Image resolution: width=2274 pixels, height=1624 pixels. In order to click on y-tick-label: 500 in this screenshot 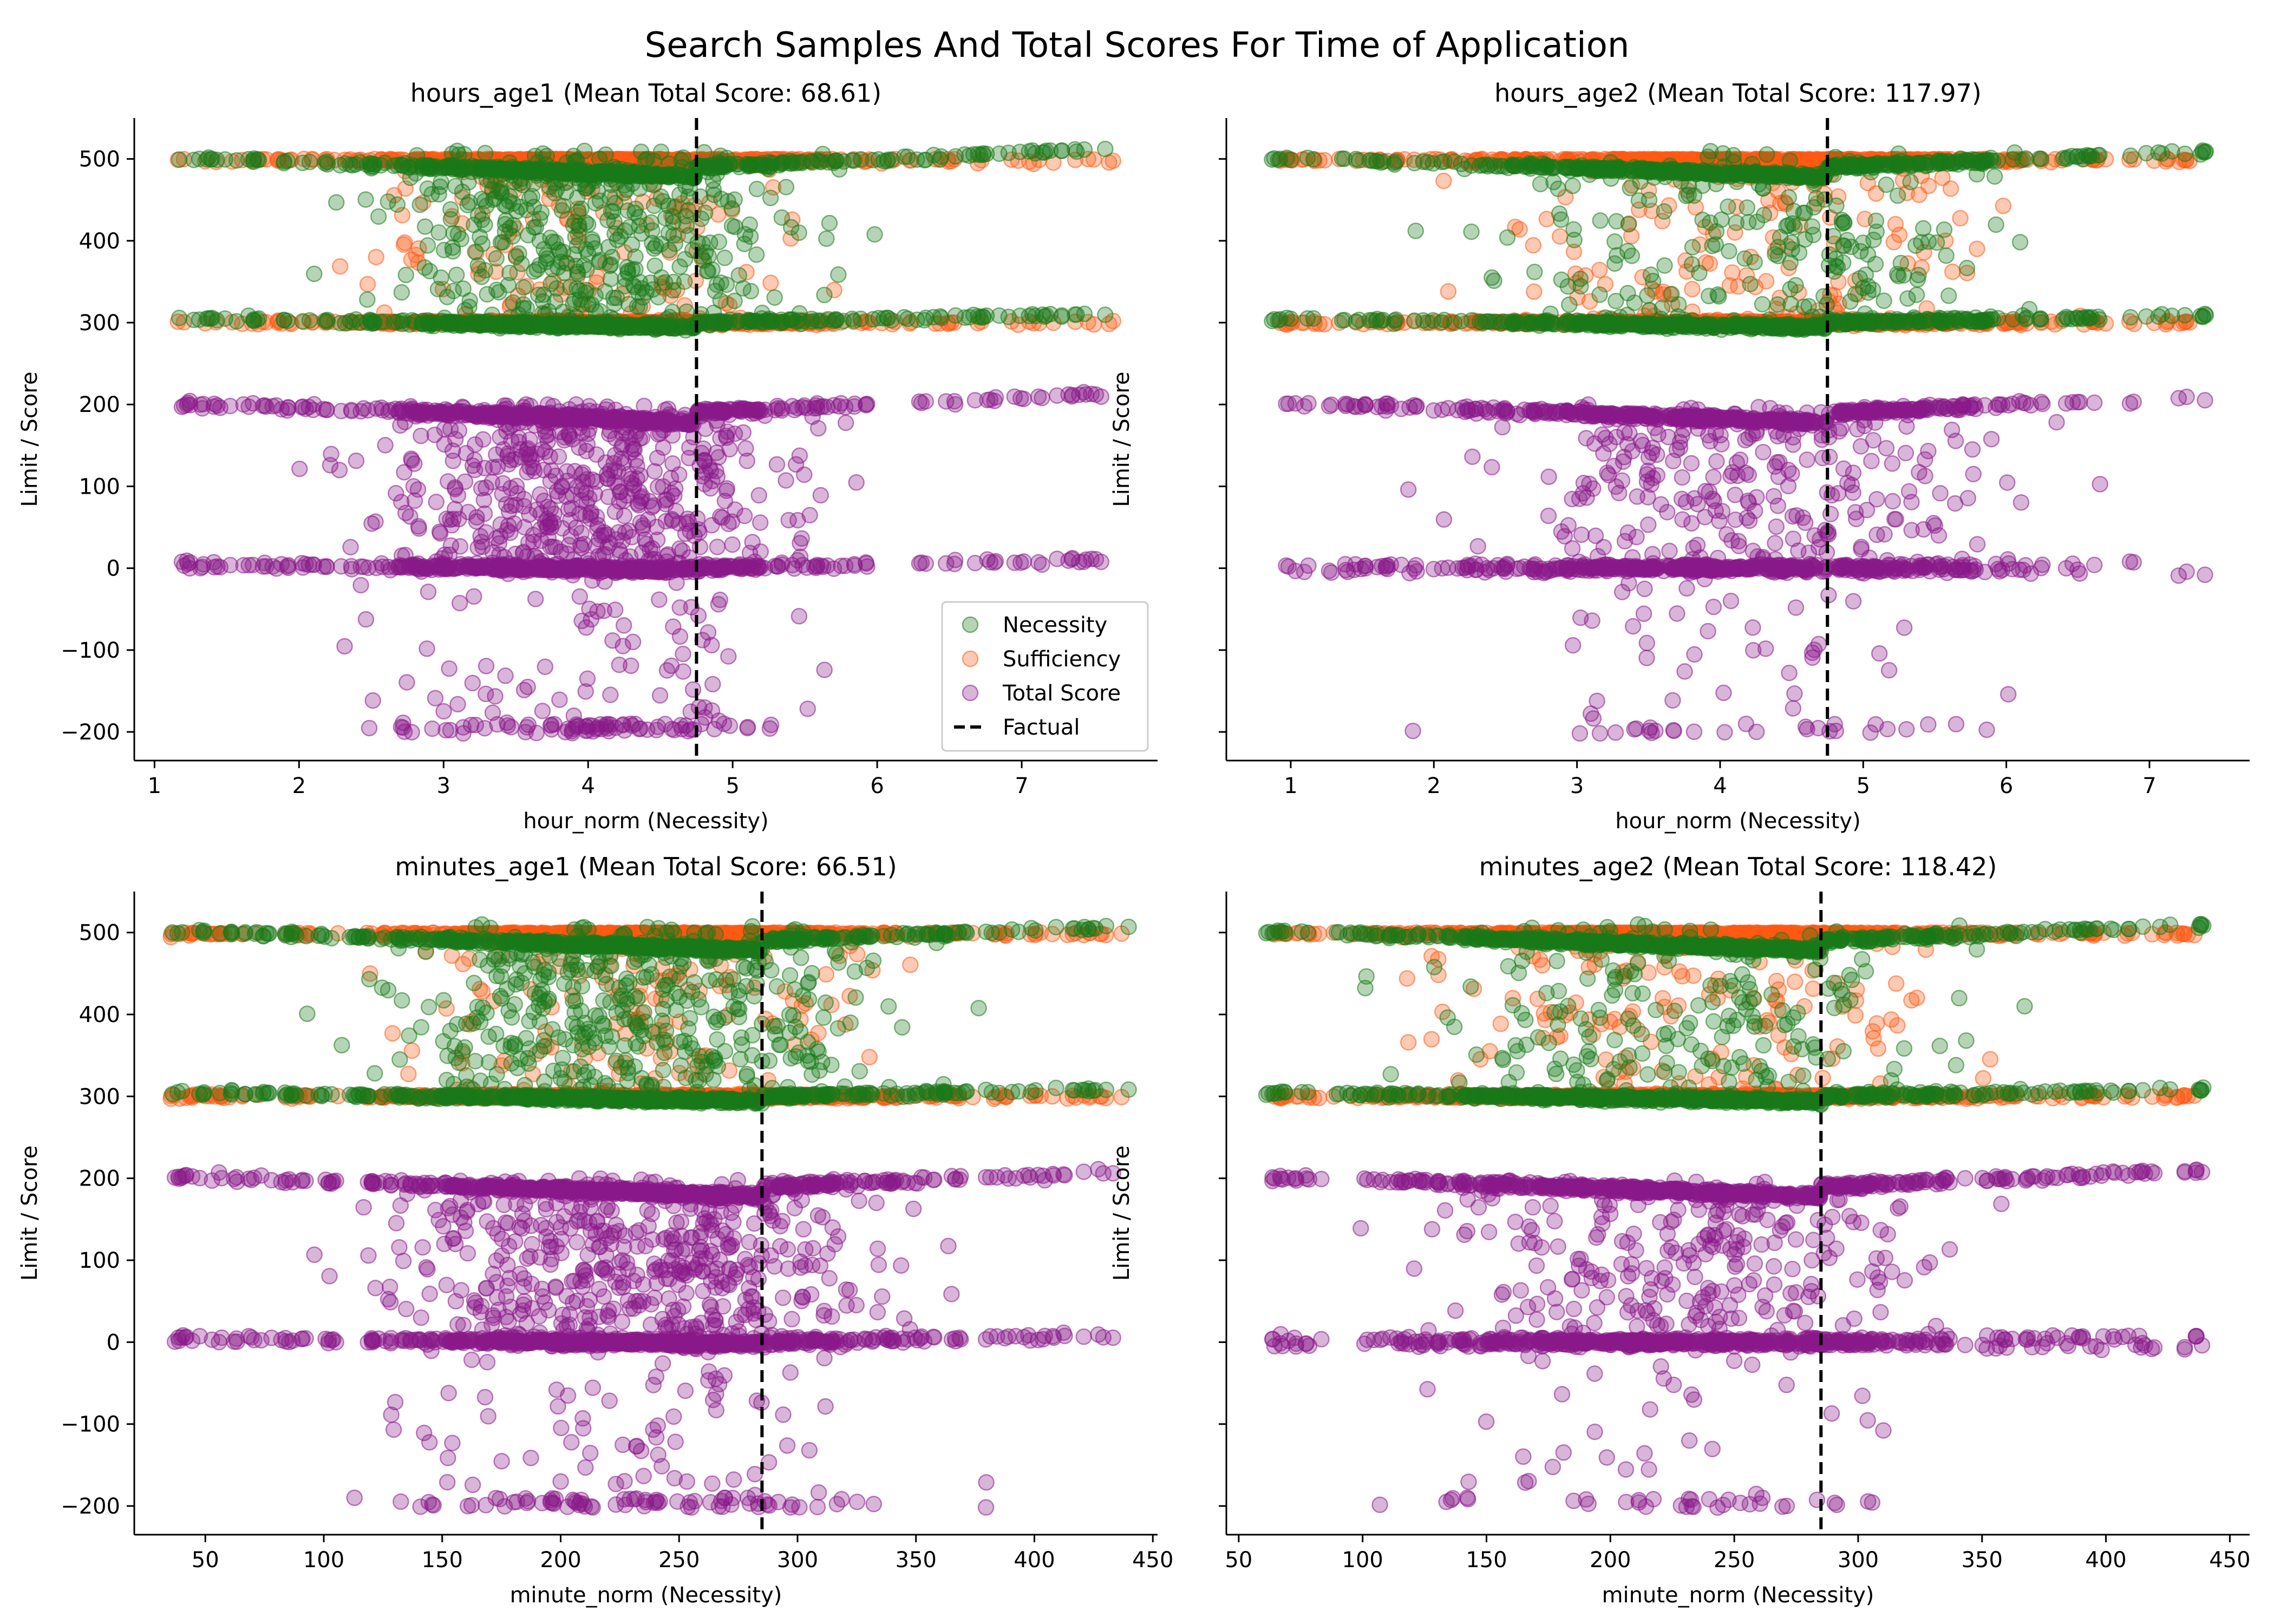, I will do `click(99, 159)`.